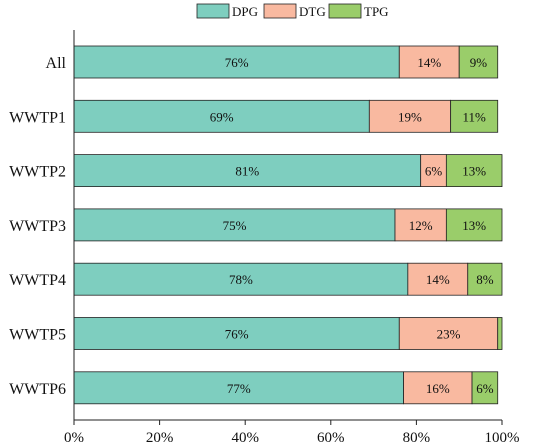  Describe the element at coordinates (239, 388) in the screenshot. I see `data-label-wwtp6-dpg: 77%` at that location.